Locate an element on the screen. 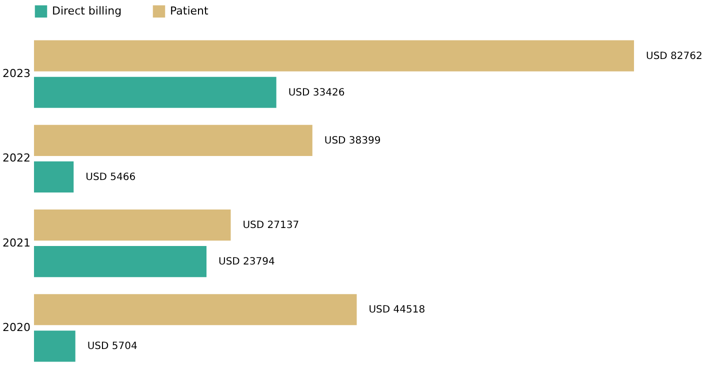  legend-label: Patient is located at coordinates (189, 11).